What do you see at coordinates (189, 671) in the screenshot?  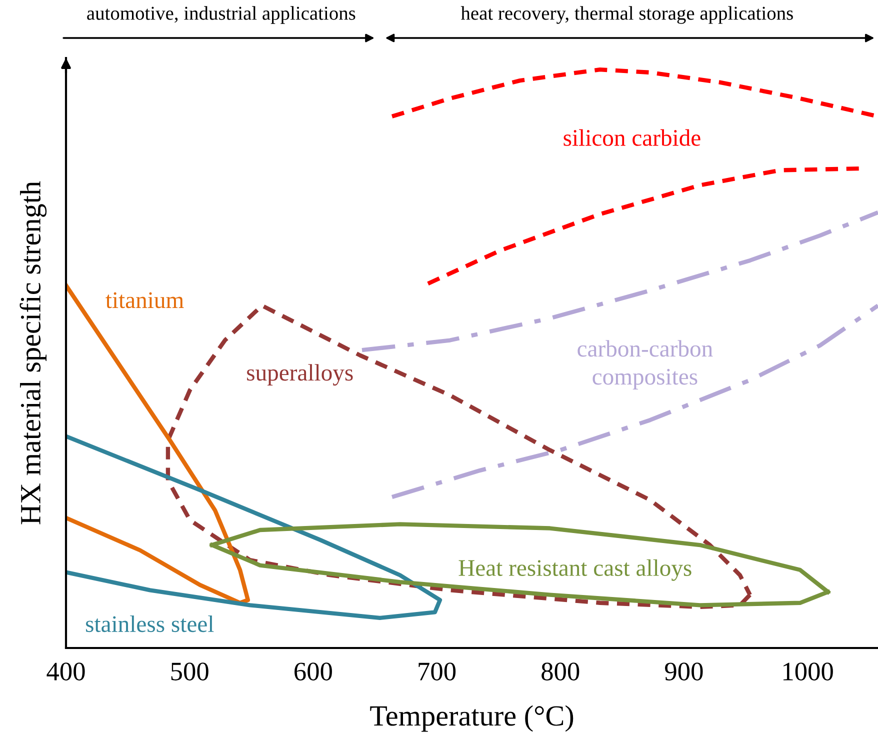 I see `x-tick-label: 500` at bounding box center [189, 671].